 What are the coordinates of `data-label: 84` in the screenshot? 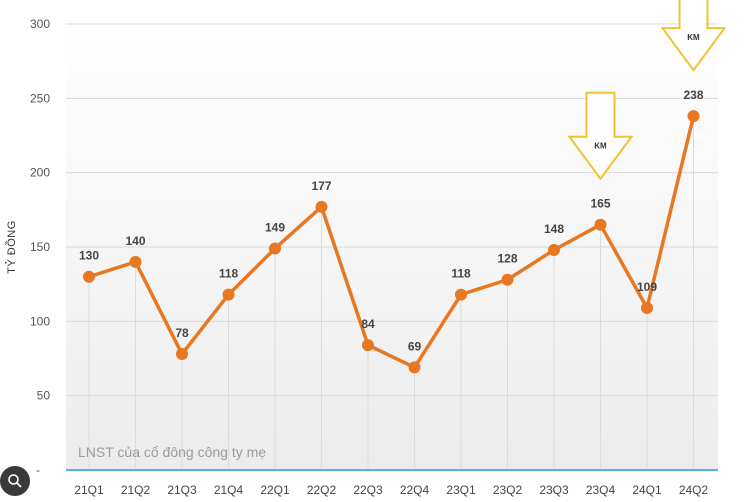 It's located at (368, 324).